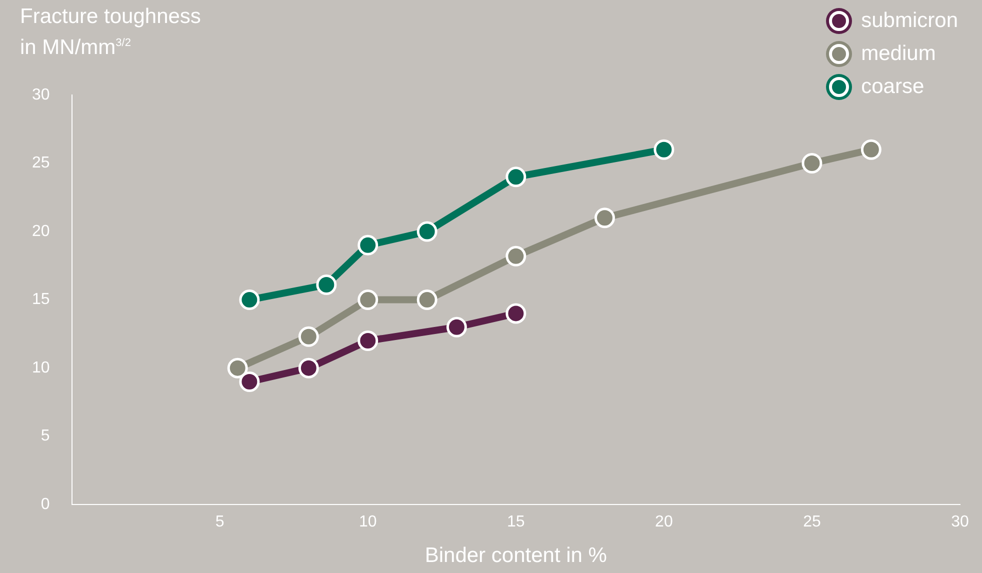  I want to click on y-tick-label: 25, so click(41, 163).